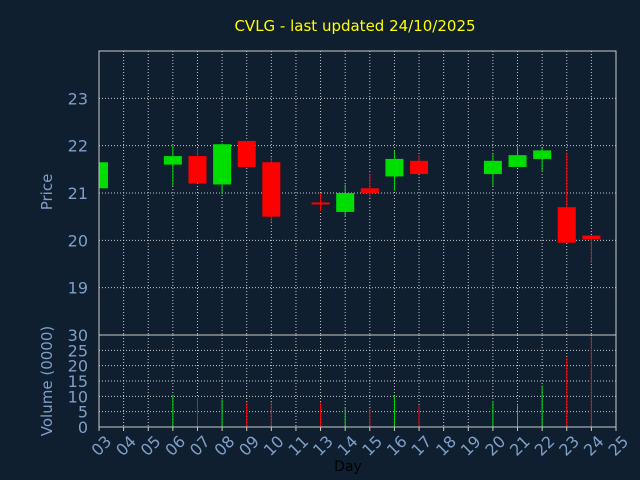 This screenshot has height=480, width=640. Describe the element at coordinates (78, 350) in the screenshot. I see `volume-tick-label: 25` at that location.